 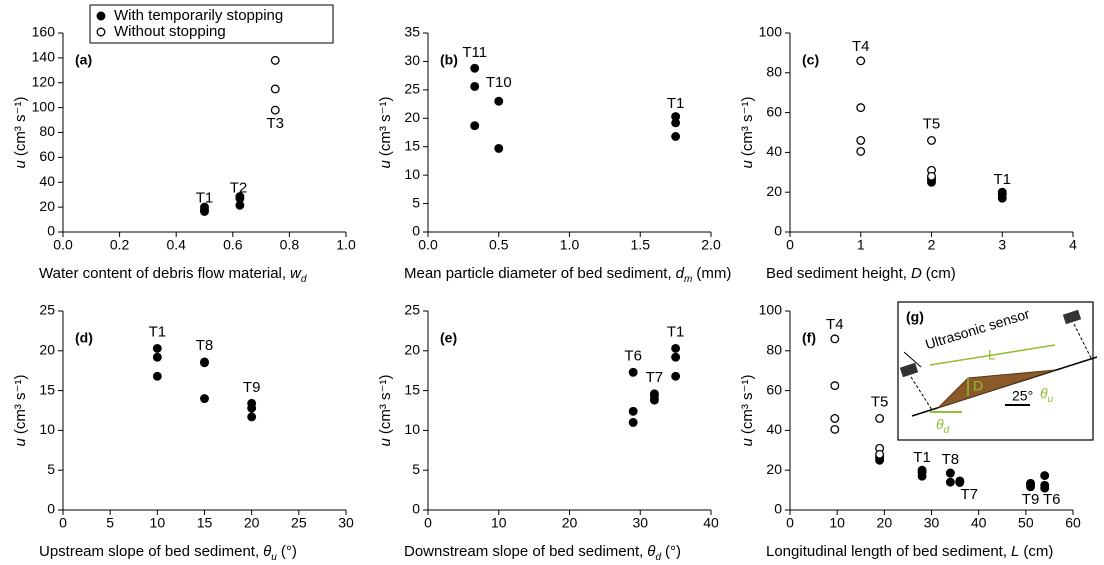 What do you see at coordinates (499, 523) in the screenshot?
I see `x-tick-label: 10` at bounding box center [499, 523].